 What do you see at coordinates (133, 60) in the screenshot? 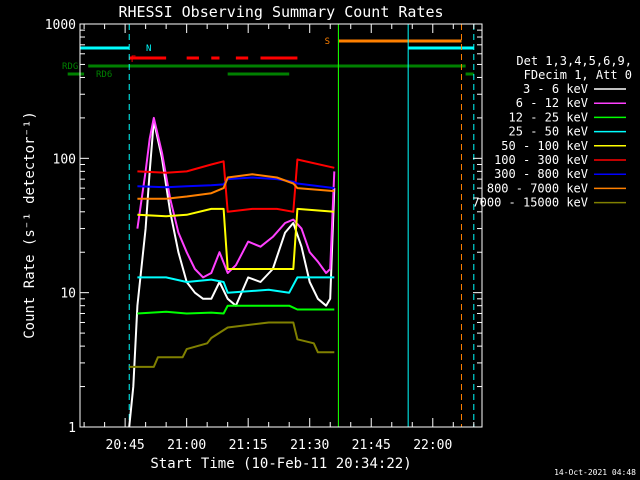
I see `status-bar-label: F` at bounding box center [133, 60].